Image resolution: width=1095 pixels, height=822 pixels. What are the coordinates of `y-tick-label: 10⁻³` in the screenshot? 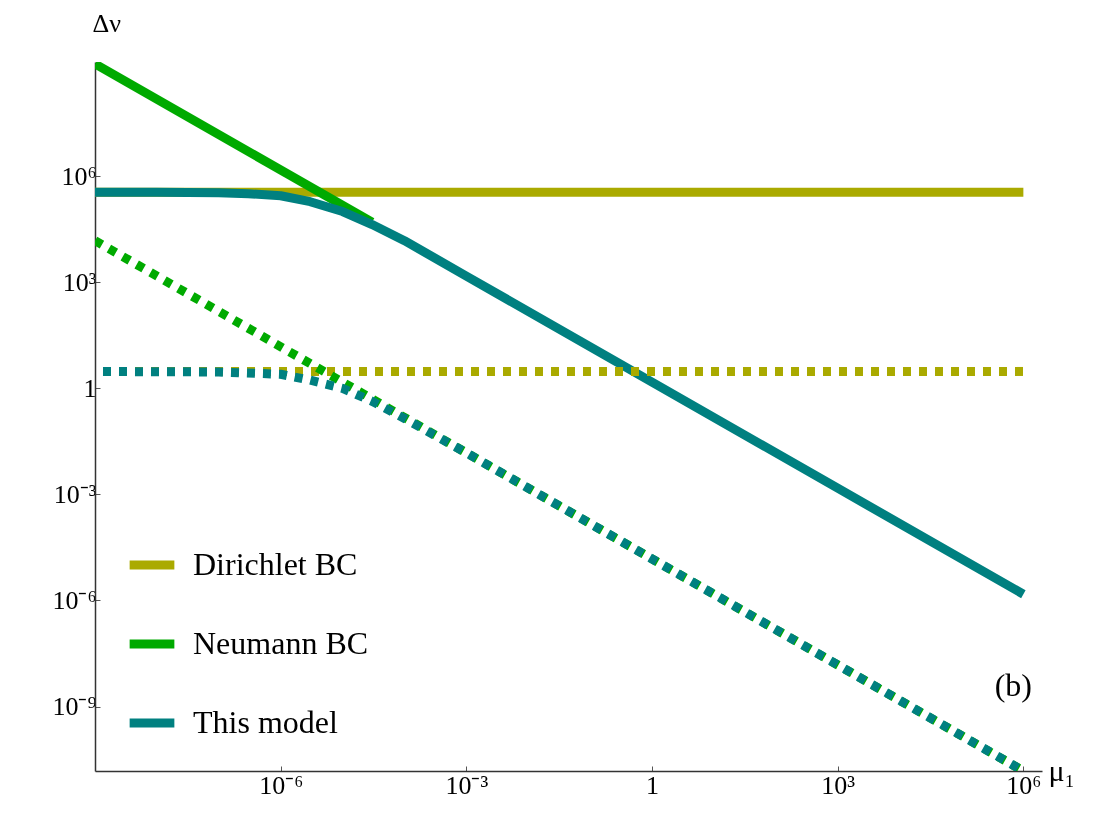 It's located at (75, 494).